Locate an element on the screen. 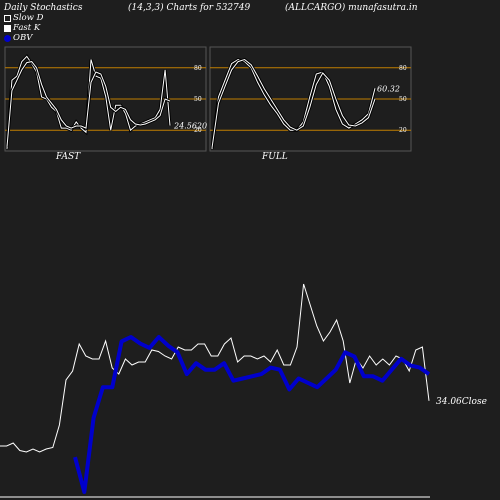  full-fast-k-shadow is located at coordinates (293, 103).